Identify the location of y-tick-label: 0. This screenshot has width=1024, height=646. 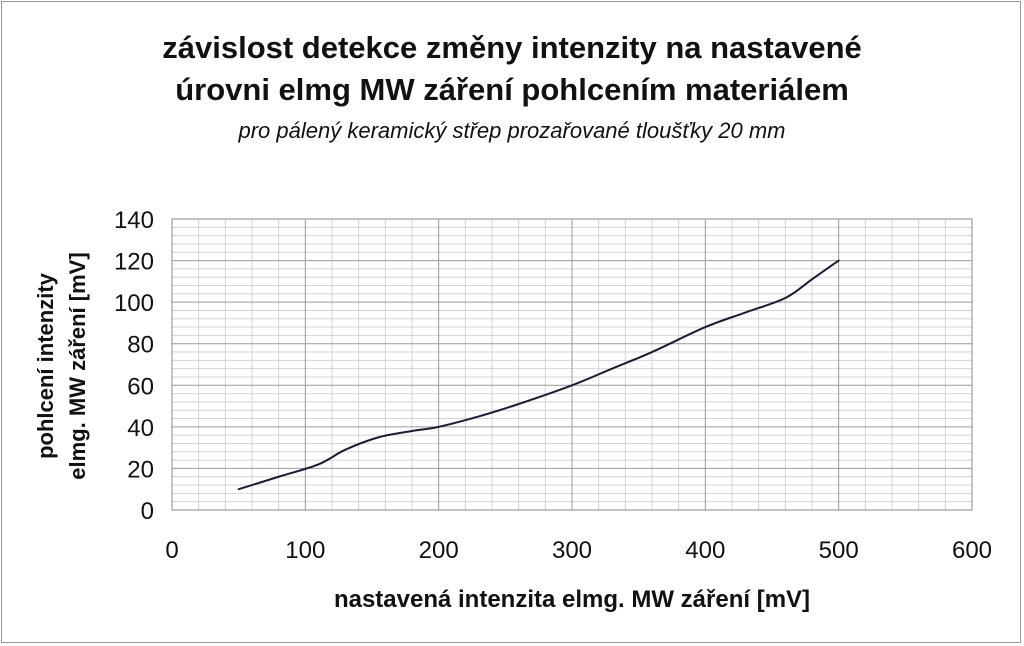
(147, 511).